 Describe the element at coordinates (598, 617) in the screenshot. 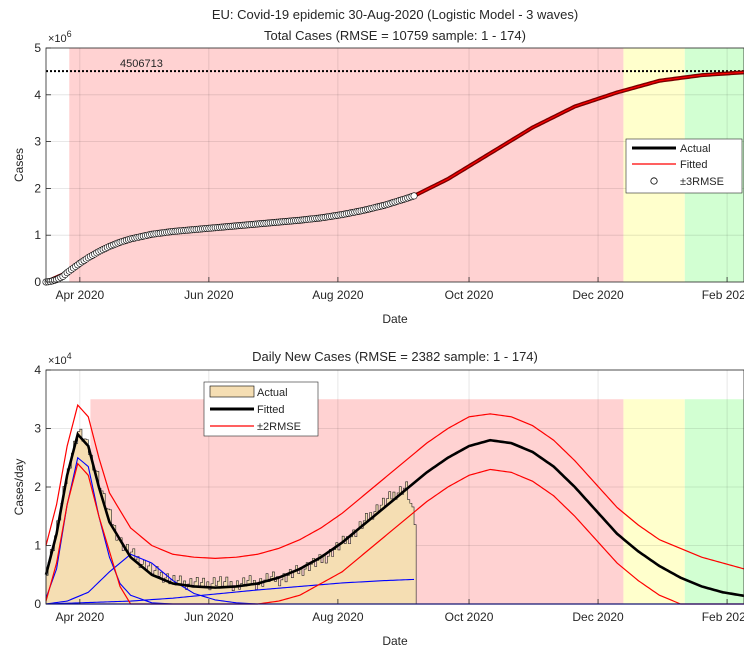

I see `bottom-x-tick-label: Dec 2020` at that location.